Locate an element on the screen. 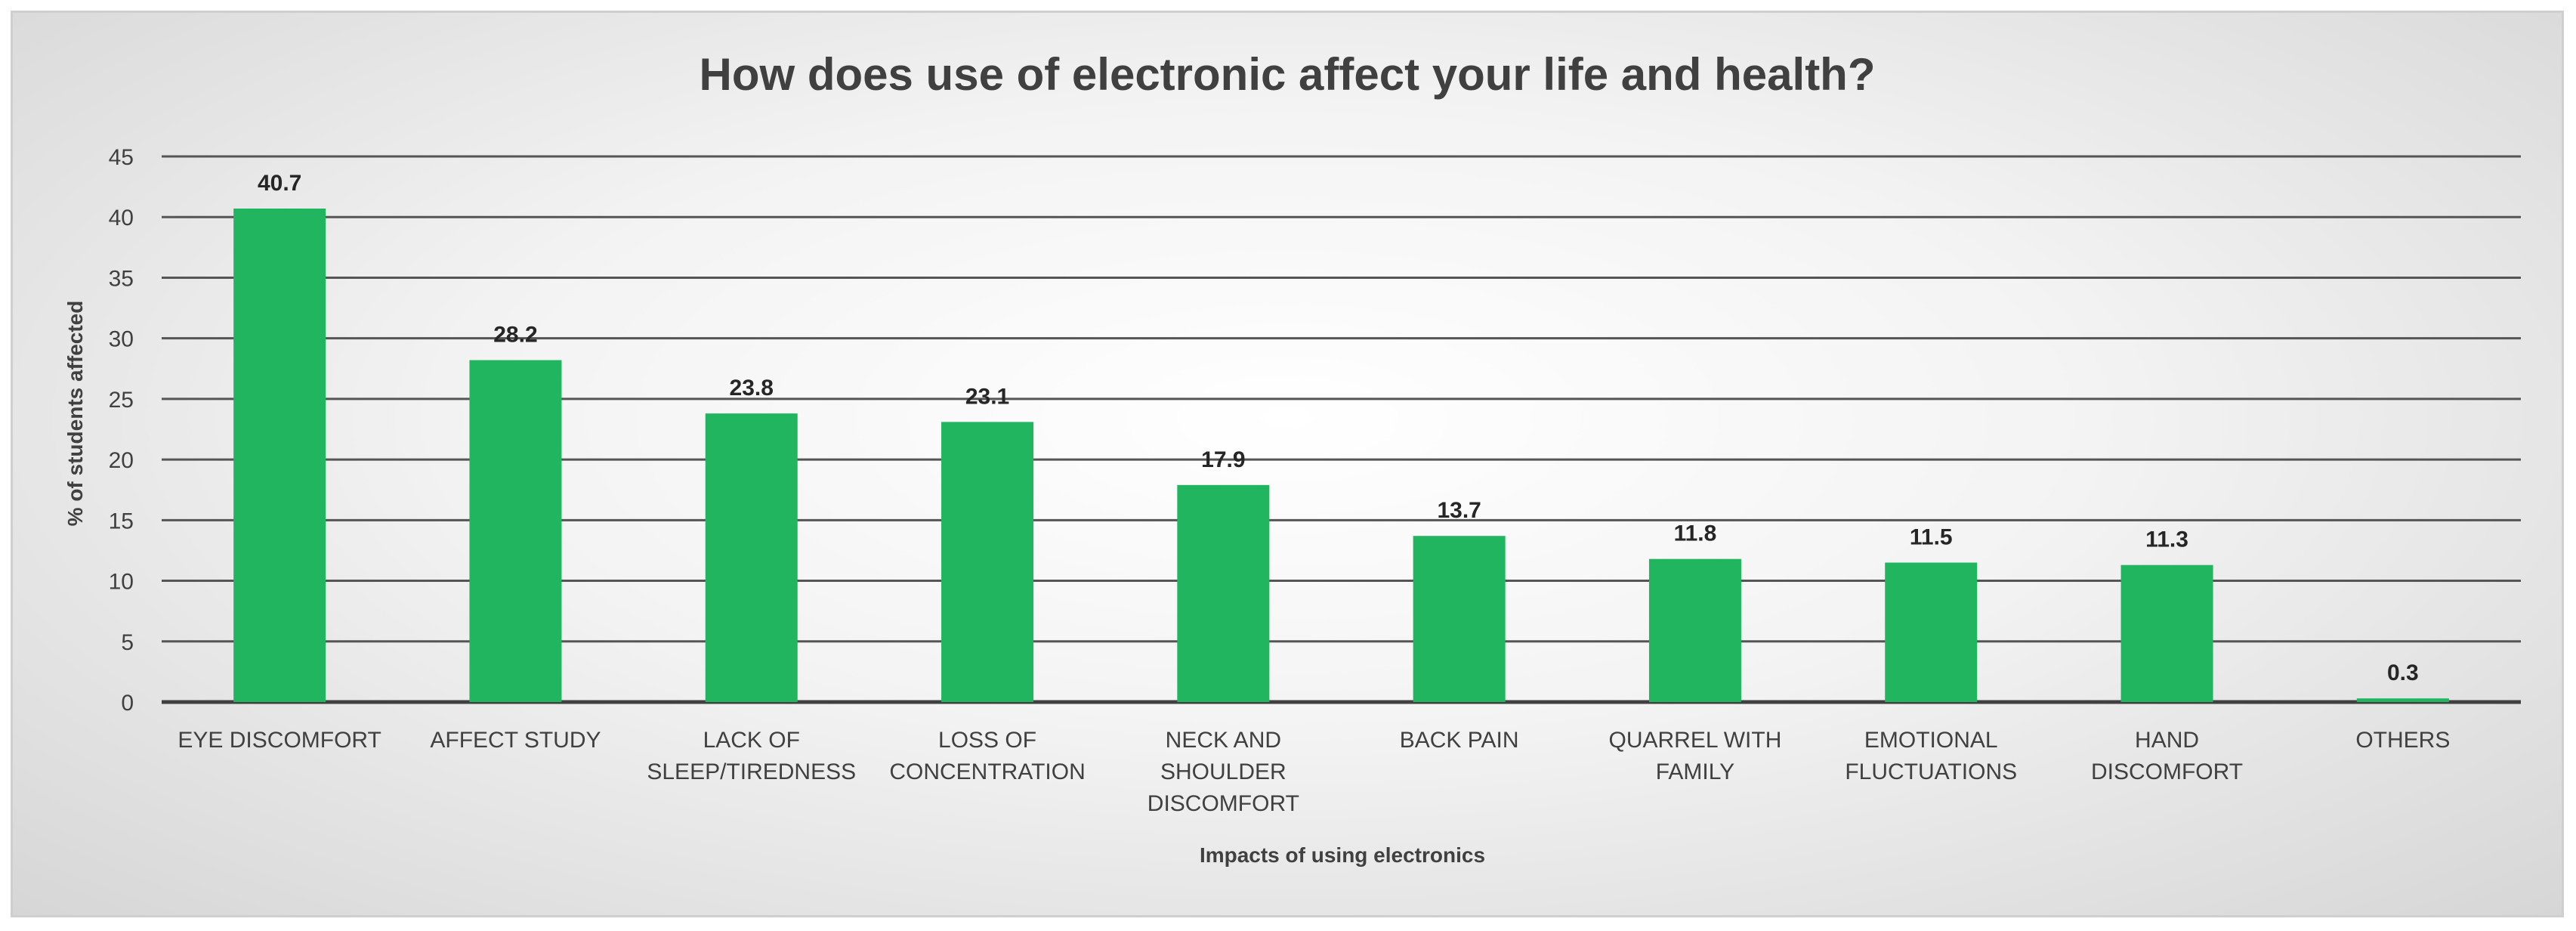 This screenshot has height=931, width=2576. y-tick-label: 5 is located at coordinates (127, 642).